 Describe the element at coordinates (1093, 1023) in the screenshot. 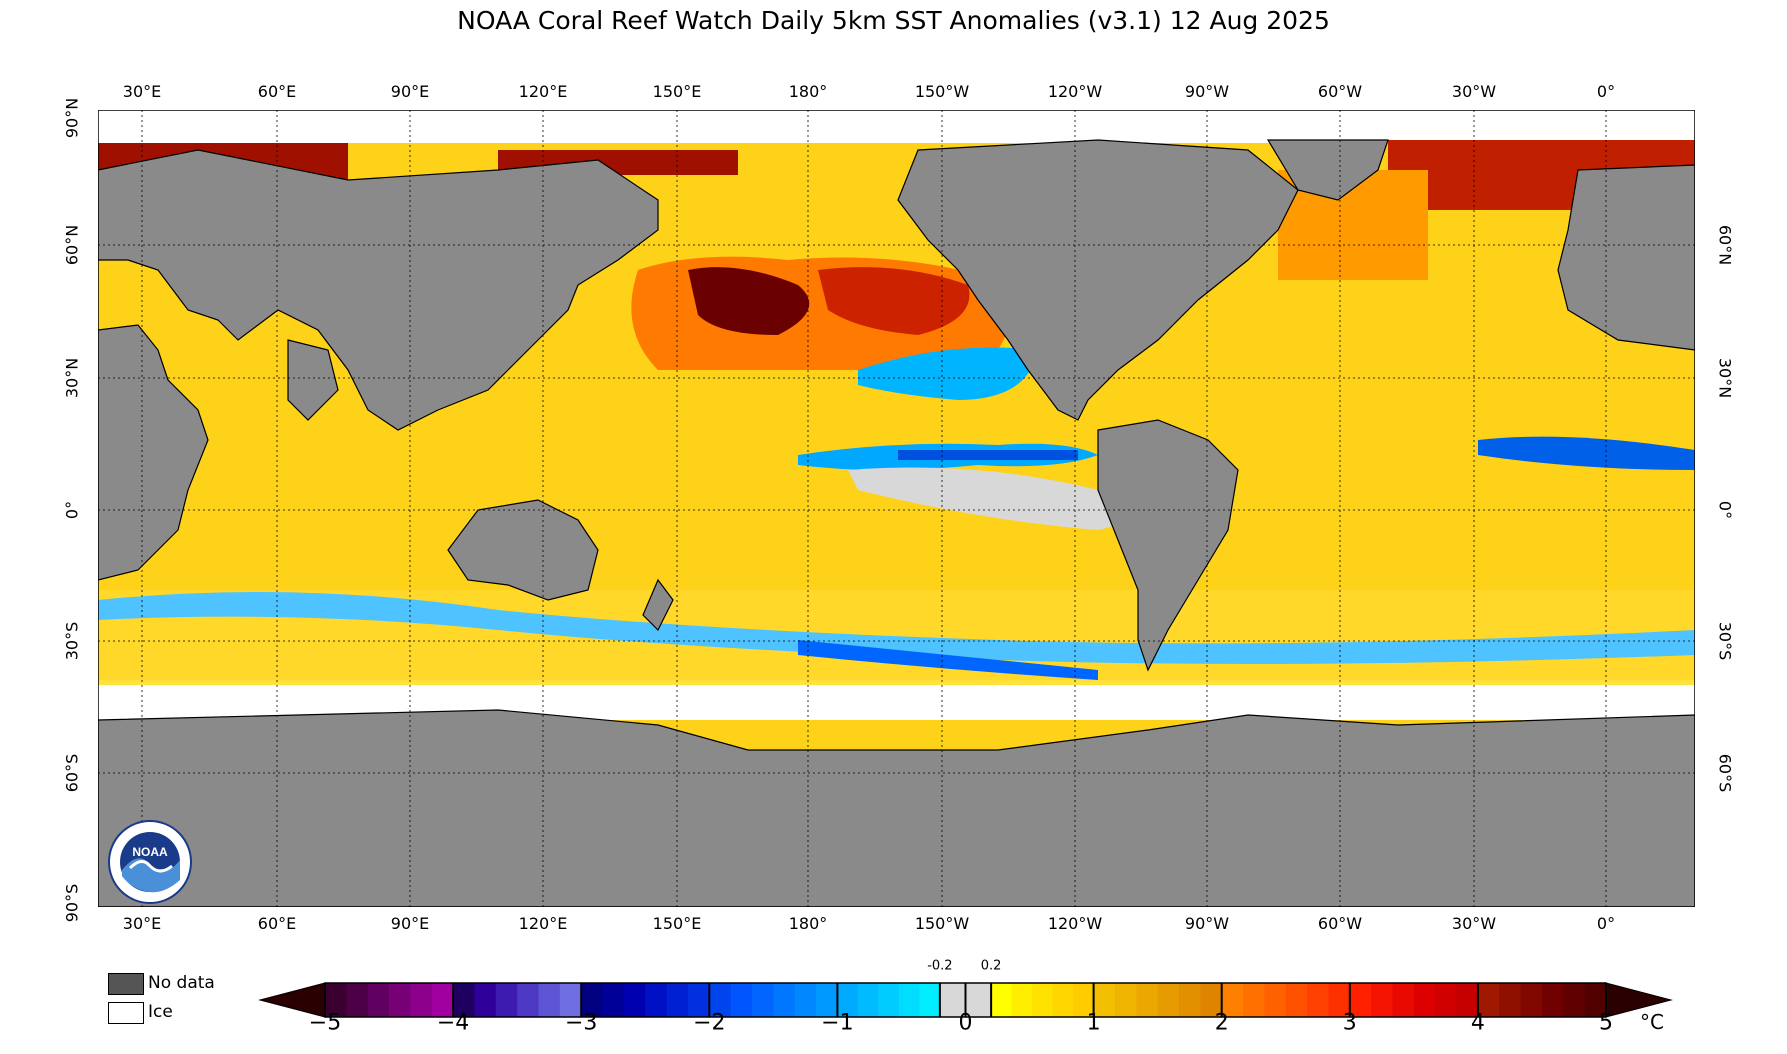

I see `colorbar-tick-label: 1` at that location.